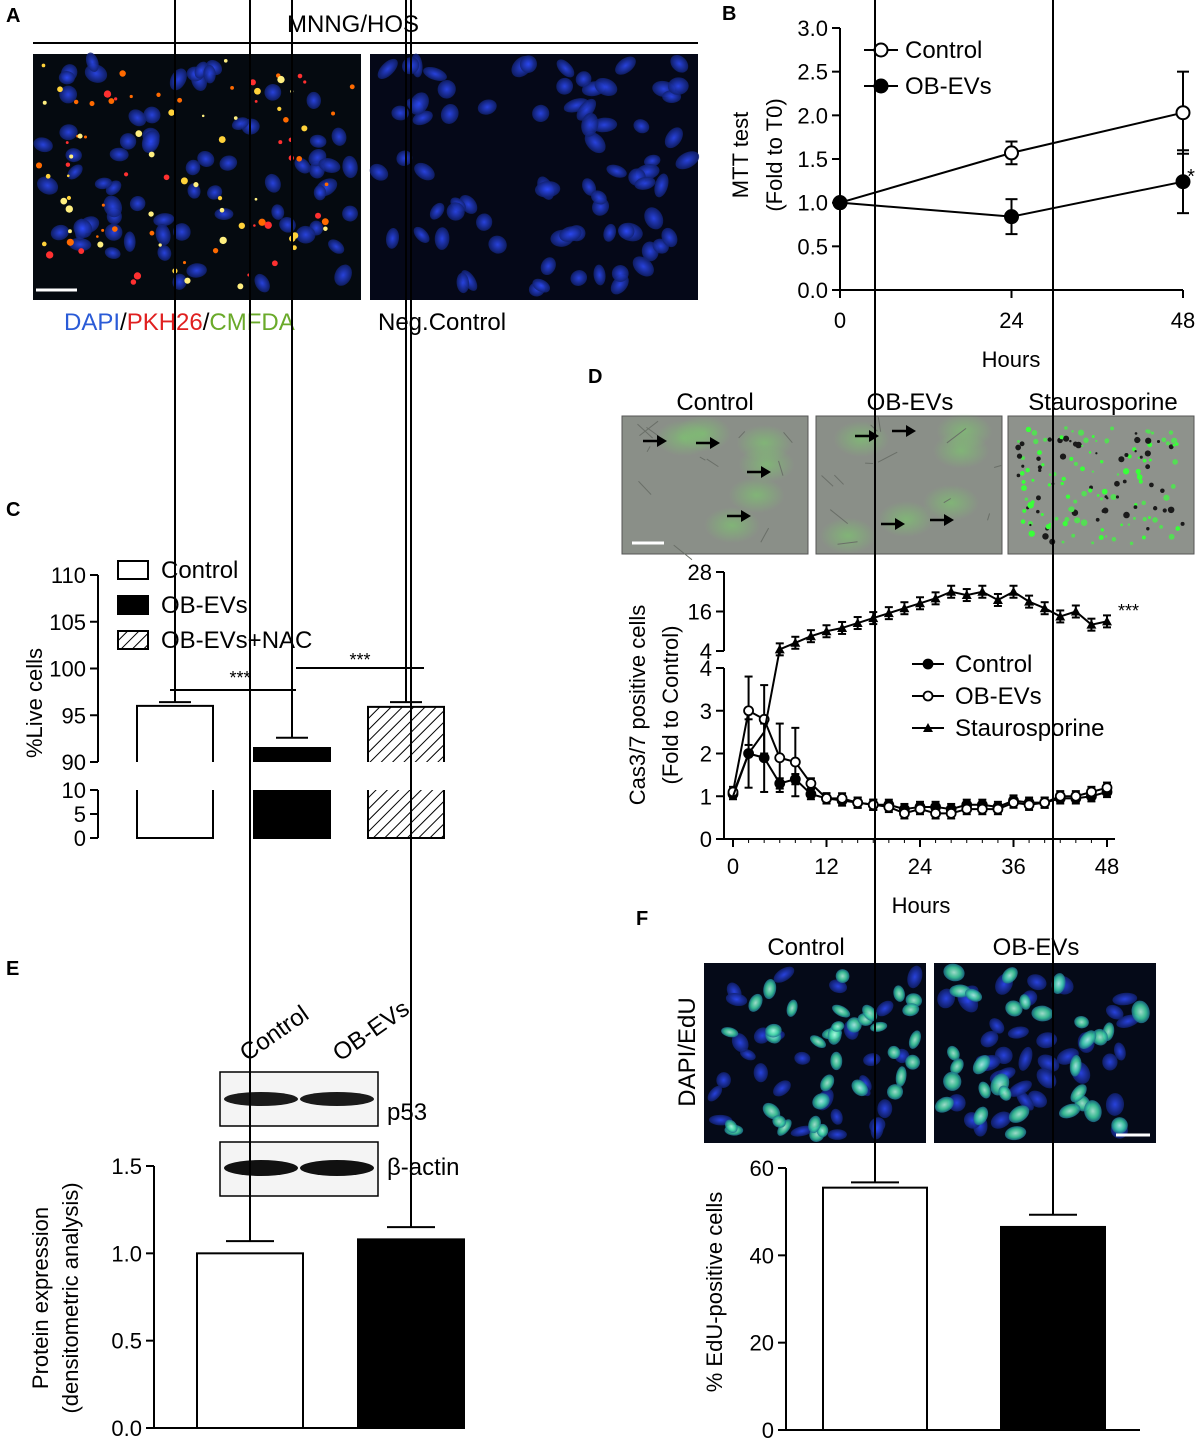  Describe the element at coordinates (126, 1428) in the screenshot. I see `y-tick-label: 0.0` at that location.